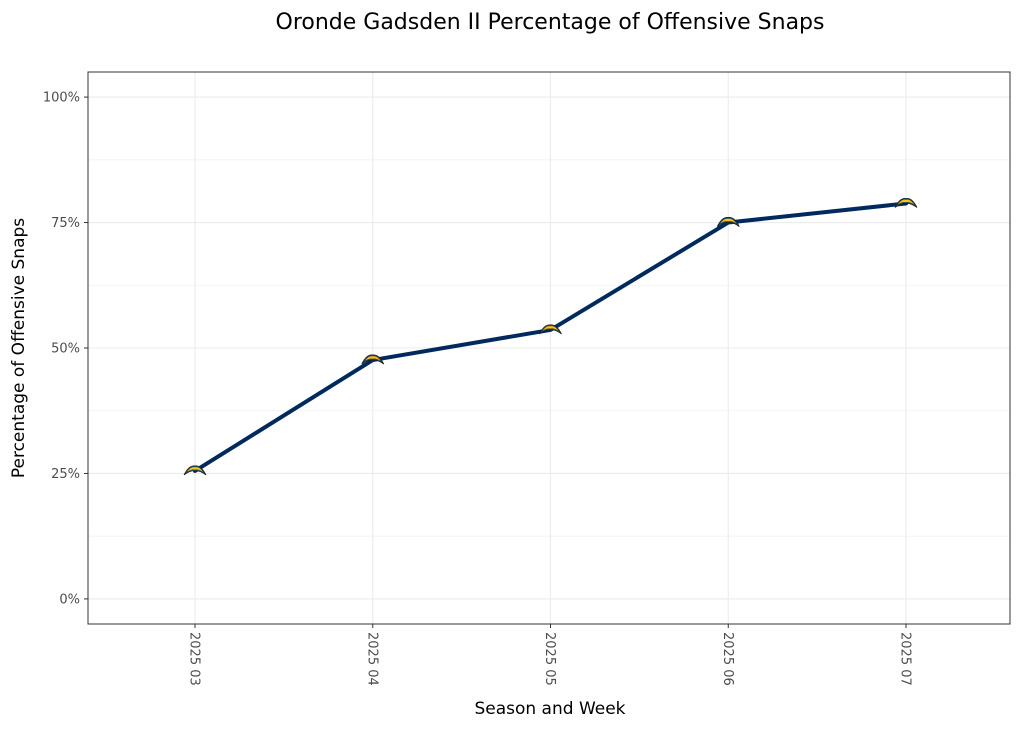  I want to click on x-tick-label: 2025 05, so click(549, 659).